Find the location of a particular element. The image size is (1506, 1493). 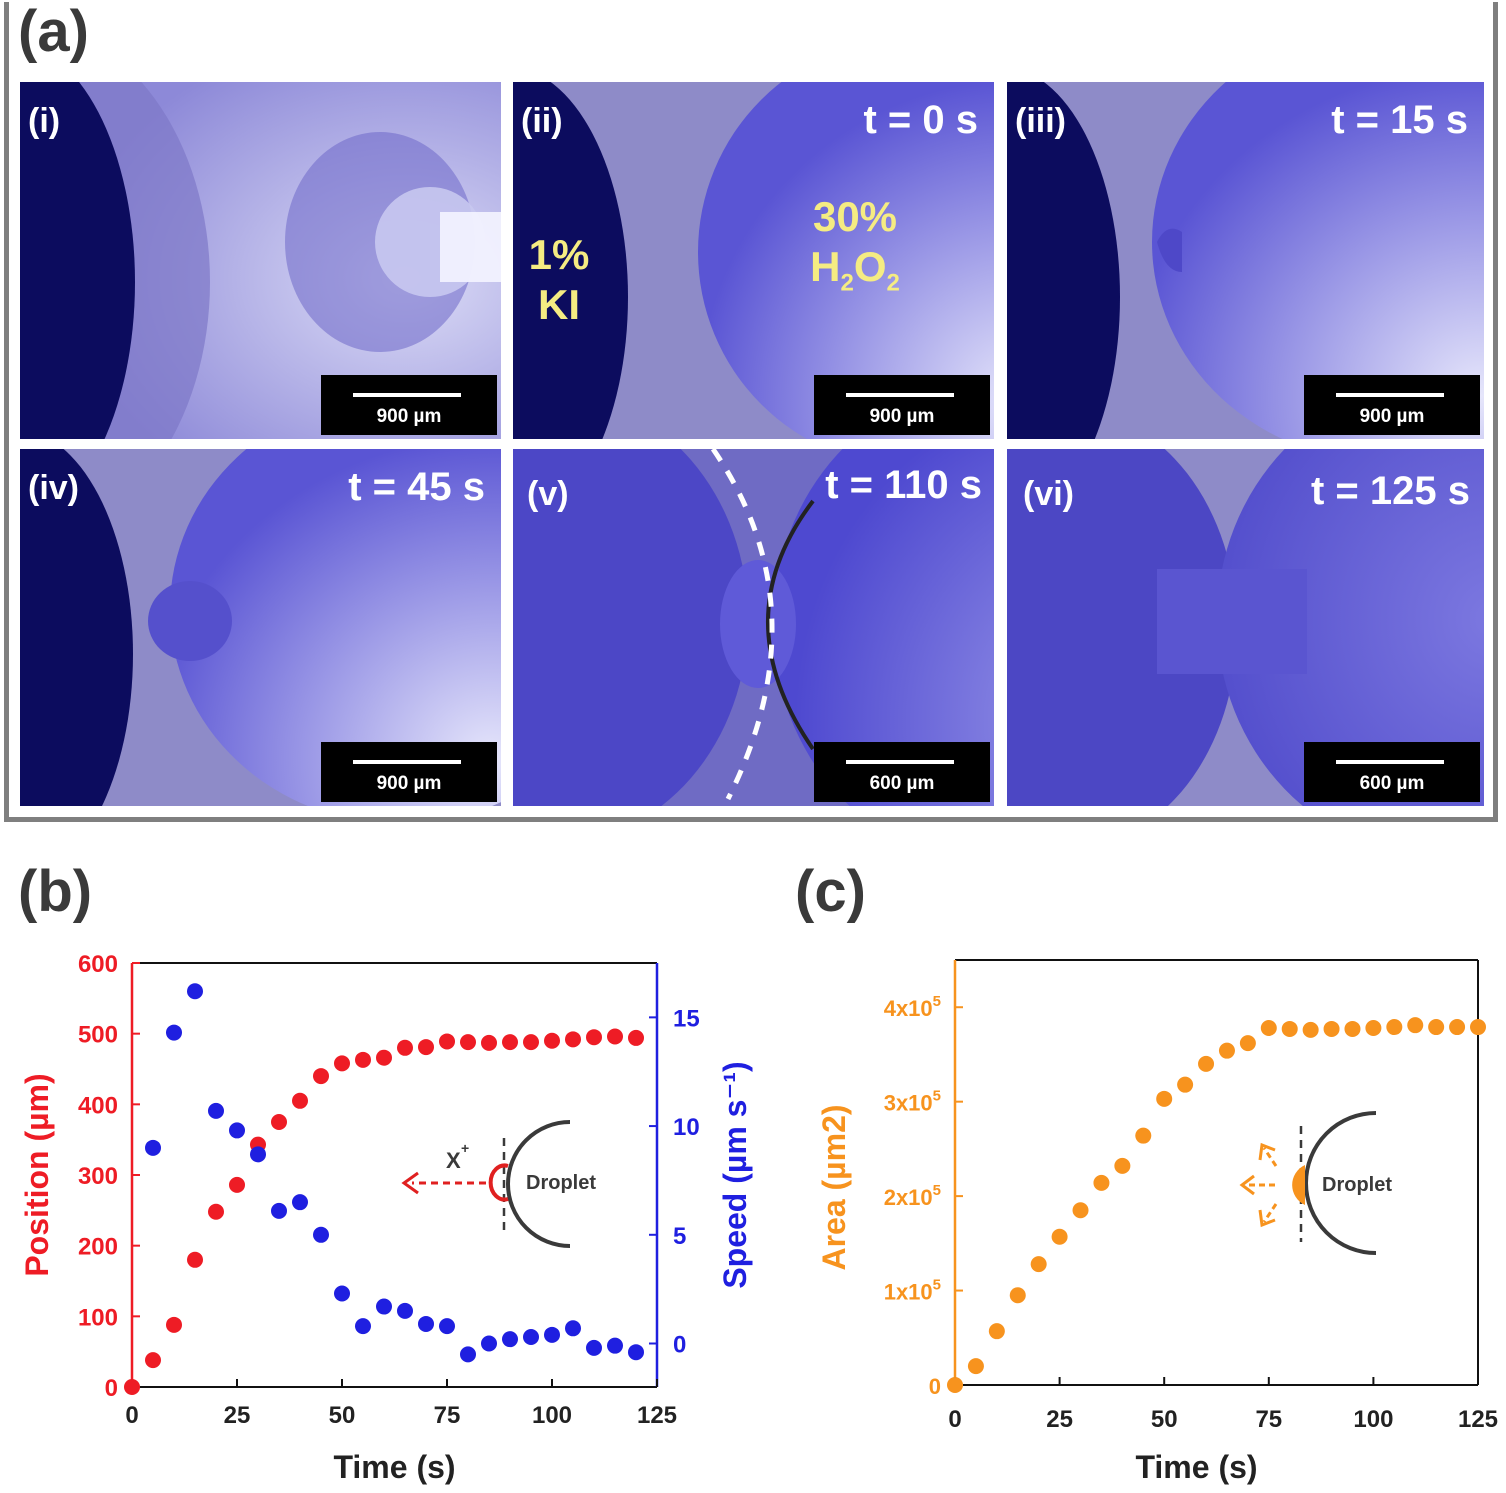

frame-v-scale-text: 600 µm is located at coordinates (902, 783).